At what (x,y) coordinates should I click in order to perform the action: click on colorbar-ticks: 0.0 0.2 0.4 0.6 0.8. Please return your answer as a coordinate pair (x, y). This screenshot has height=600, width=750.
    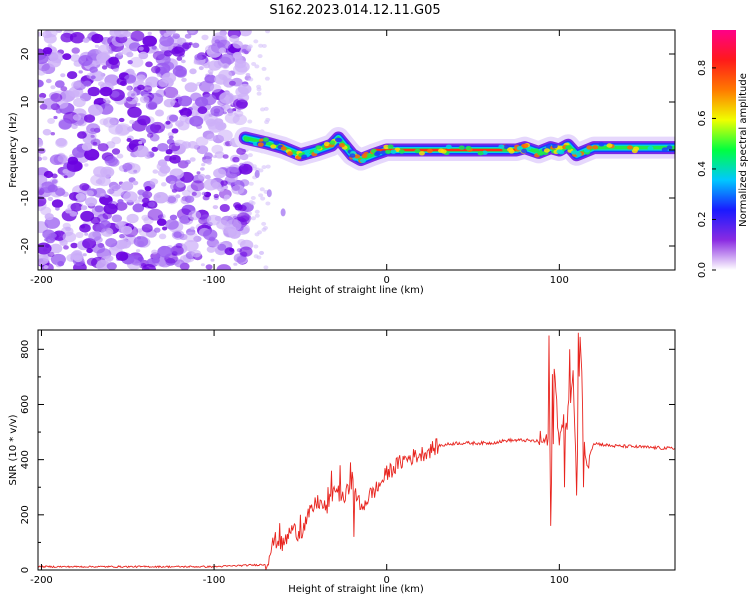
    Looking at the image, I should click on (706, 169).